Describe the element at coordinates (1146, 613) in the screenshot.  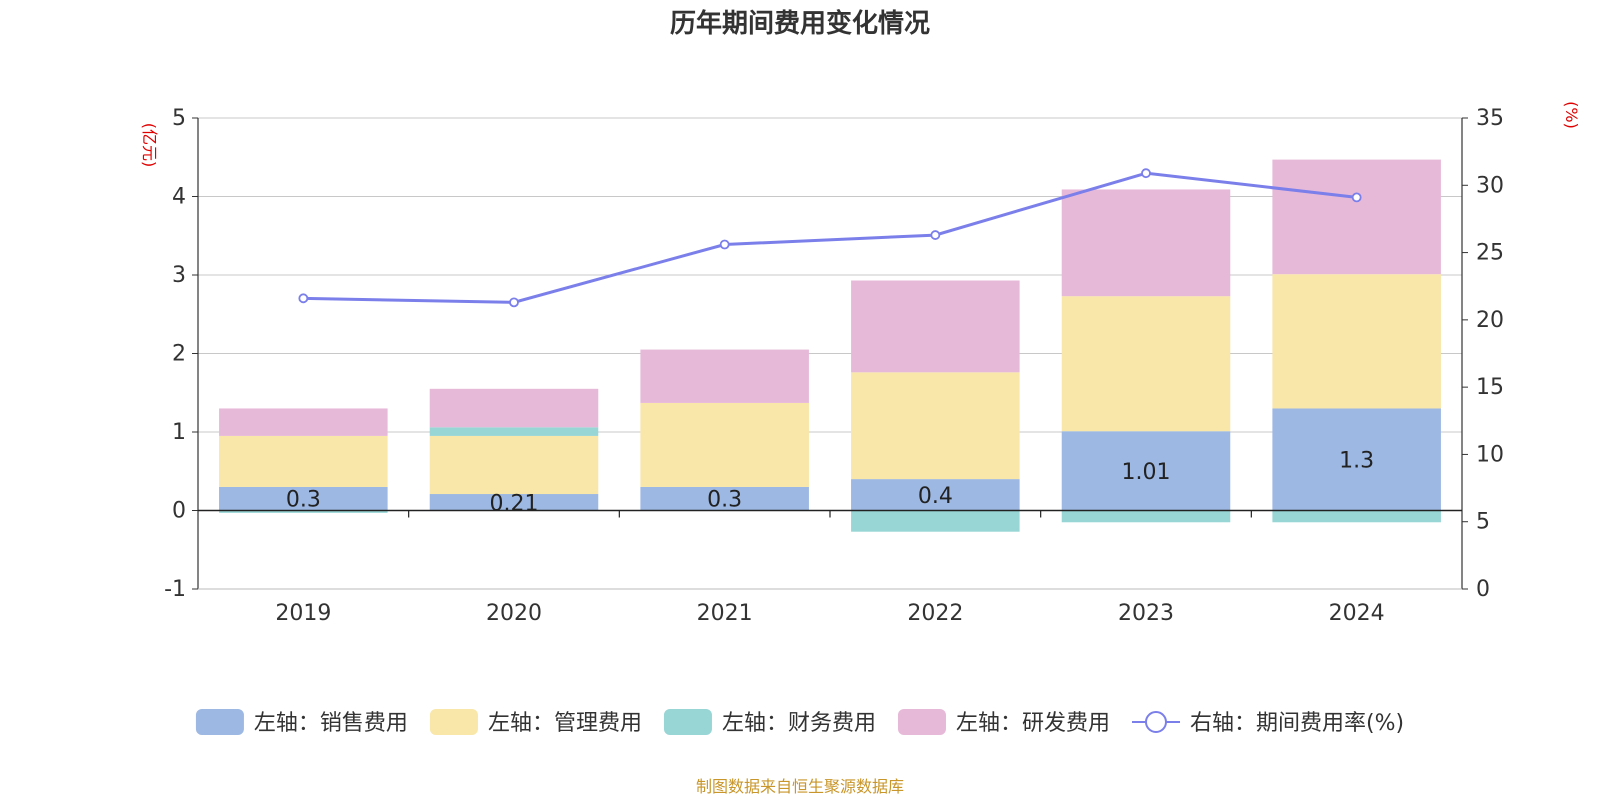
I see `category-label: 2023` at that location.